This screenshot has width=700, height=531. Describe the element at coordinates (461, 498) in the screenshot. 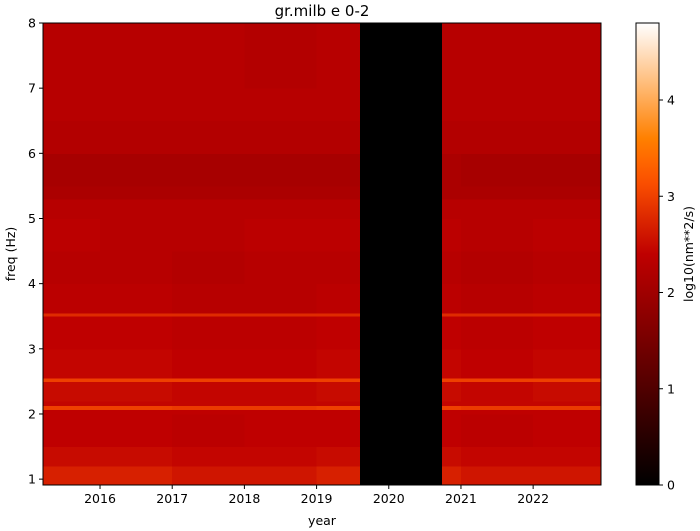

I see `x-tick-label: 2021` at that location.